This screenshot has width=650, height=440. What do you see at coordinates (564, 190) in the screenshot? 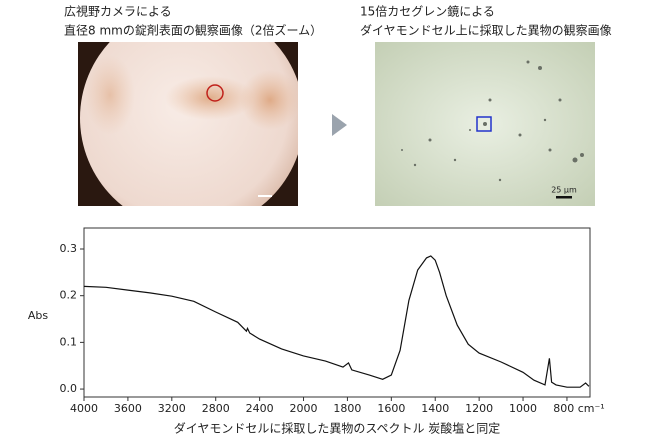
I see `scale-bar-label: 25 µm` at bounding box center [564, 190].